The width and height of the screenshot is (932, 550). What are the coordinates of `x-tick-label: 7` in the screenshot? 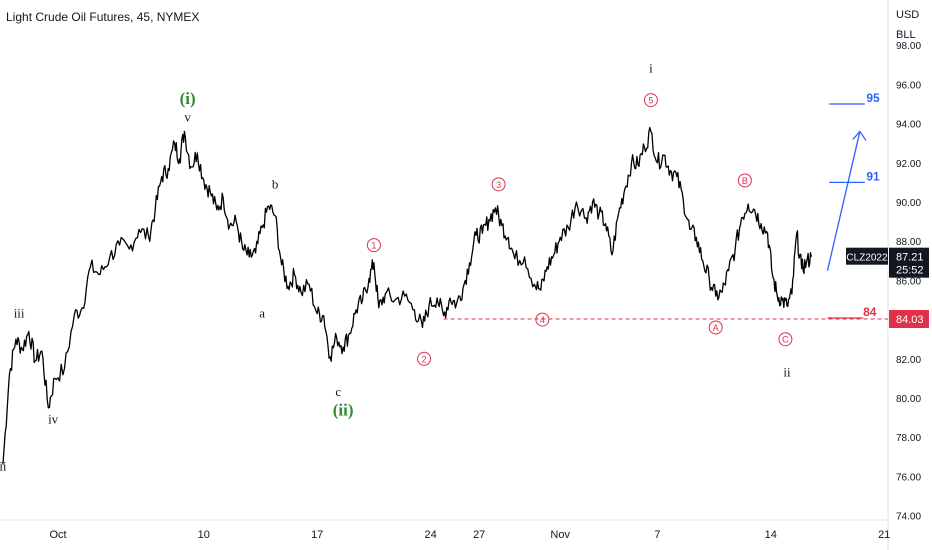 It's located at (657, 535).